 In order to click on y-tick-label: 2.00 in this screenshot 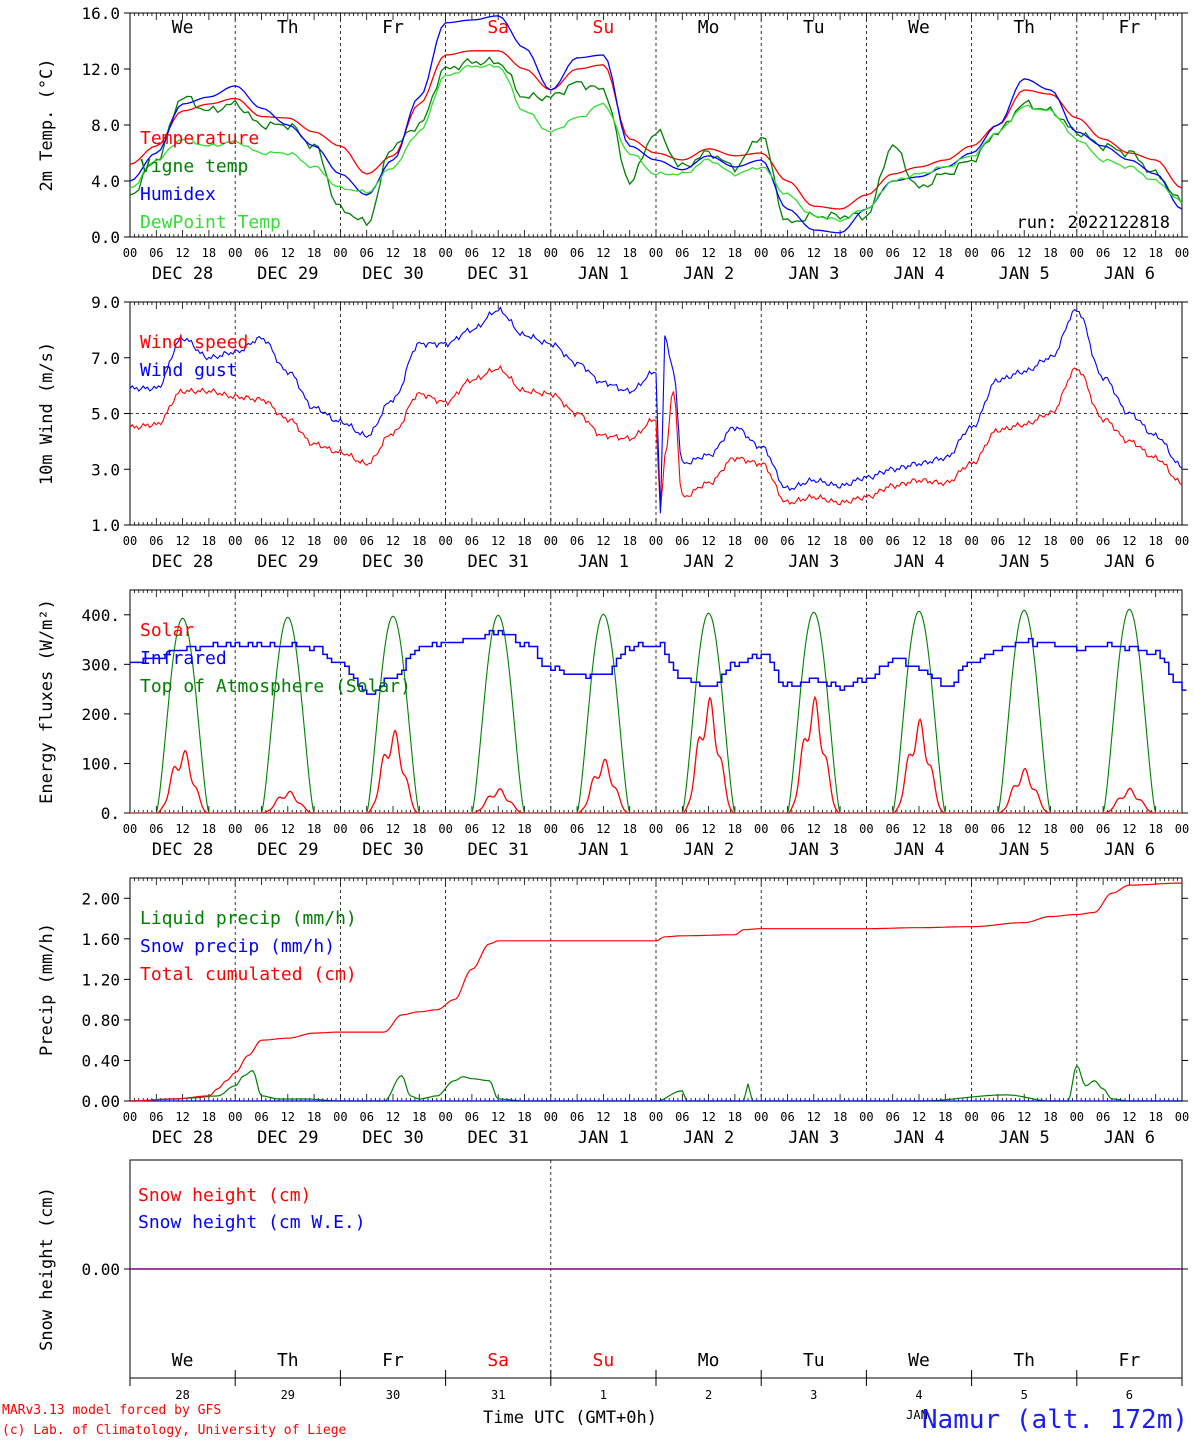, I will do `click(100, 898)`.